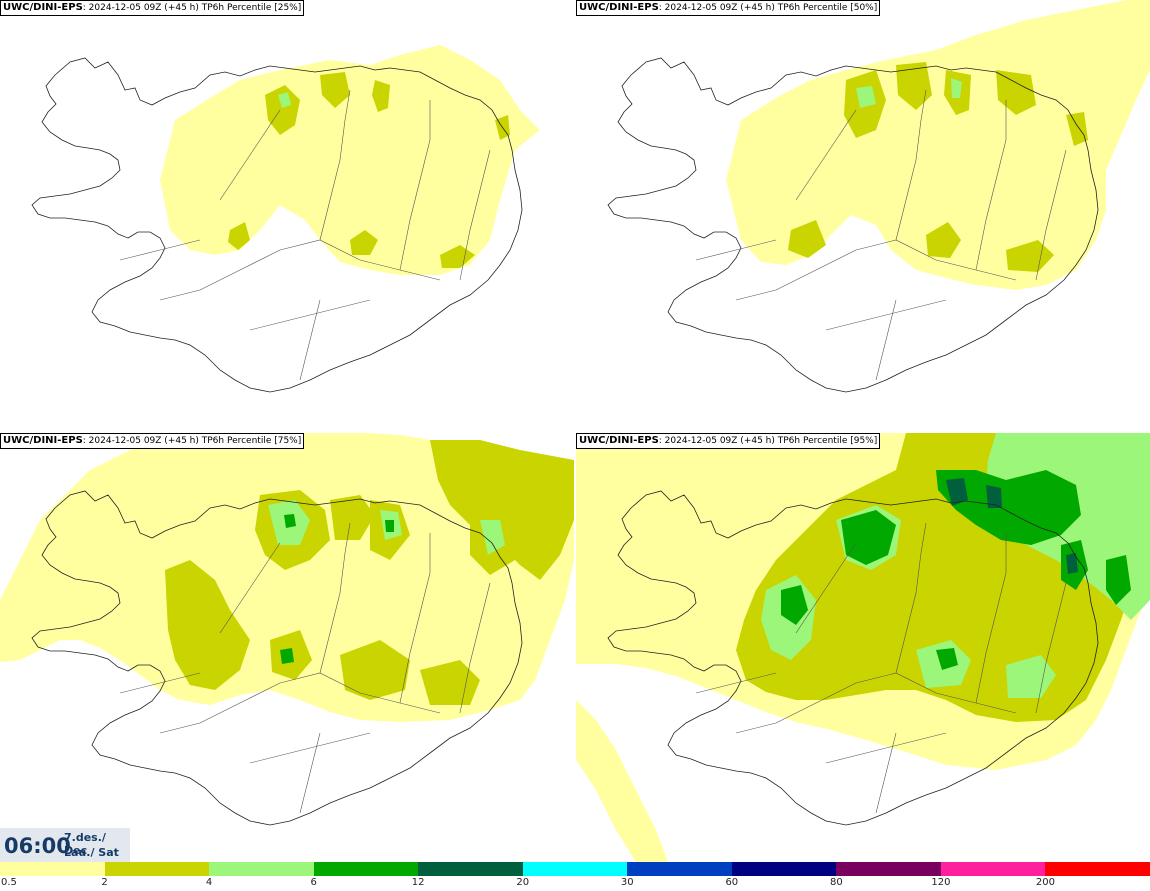 Image resolution: width=1150 pixels, height=891 pixels. What do you see at coordinates (732, 882) in the screenshot?
I see `legend-label: 60` at bounding box center [732, 882].